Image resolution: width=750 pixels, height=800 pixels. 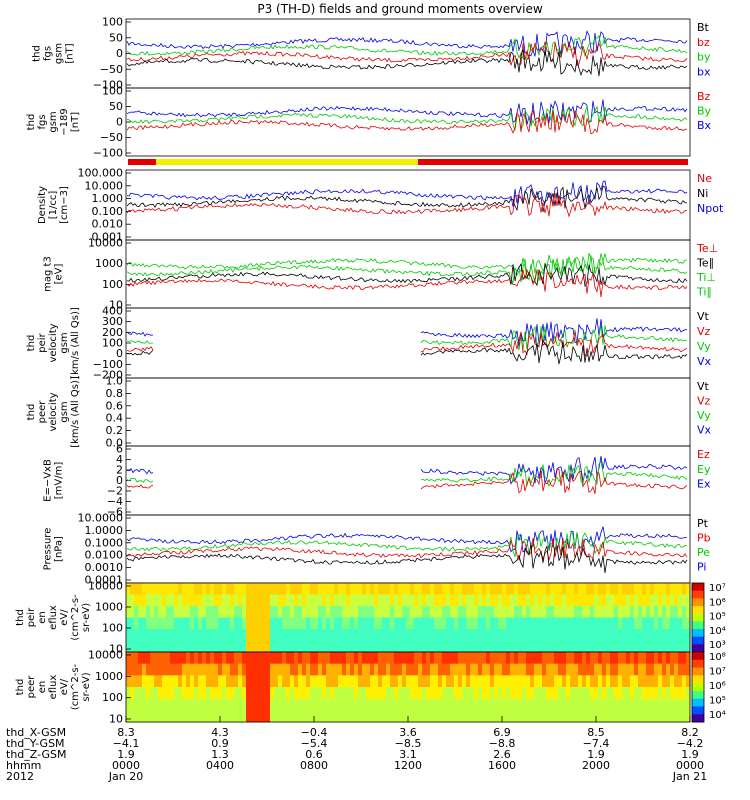 What do you see at coordinates (704, 331) in the screenshot?
I see `legend-entry: Vz` at bounding box center [704, 331].